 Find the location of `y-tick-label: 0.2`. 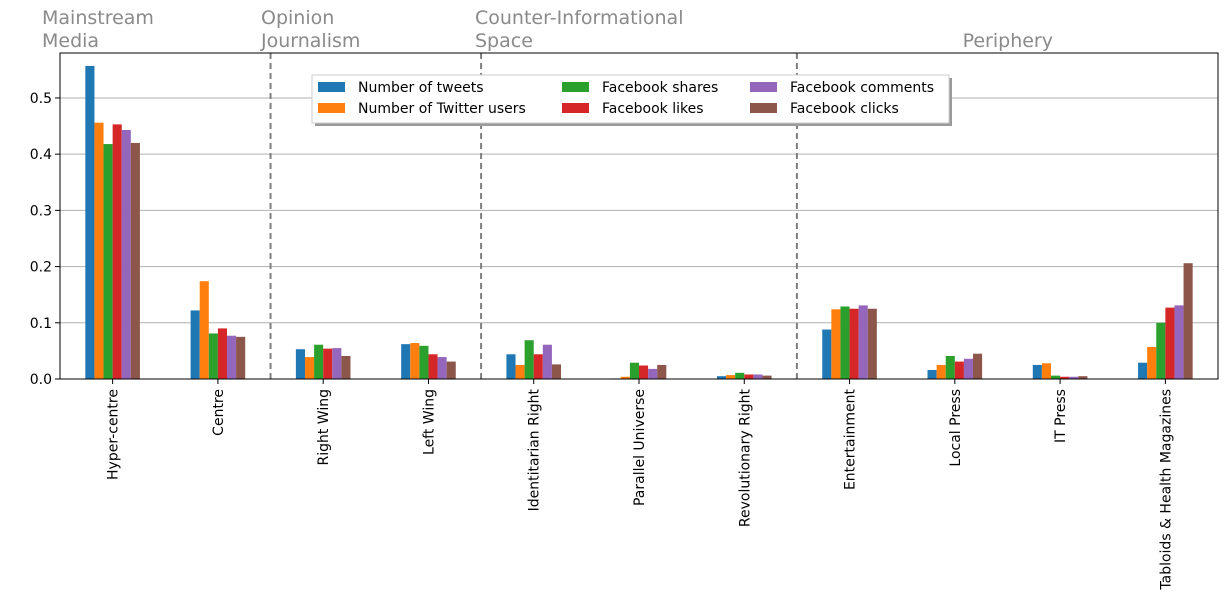

y-tick-label: 0.2 is located at coordinates (41, 268).